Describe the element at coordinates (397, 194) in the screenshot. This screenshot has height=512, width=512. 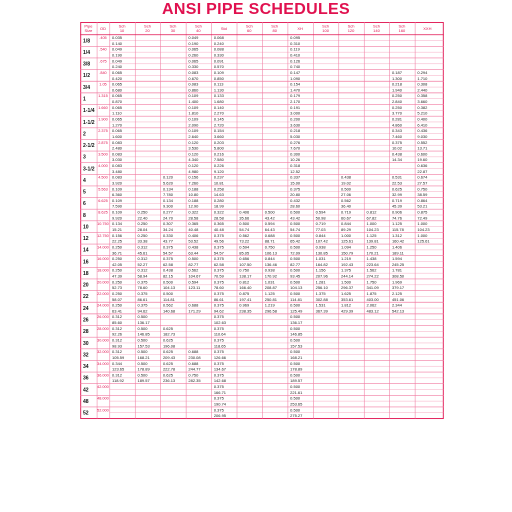
I see `weight-per-foot-value: 32.99` at that location.